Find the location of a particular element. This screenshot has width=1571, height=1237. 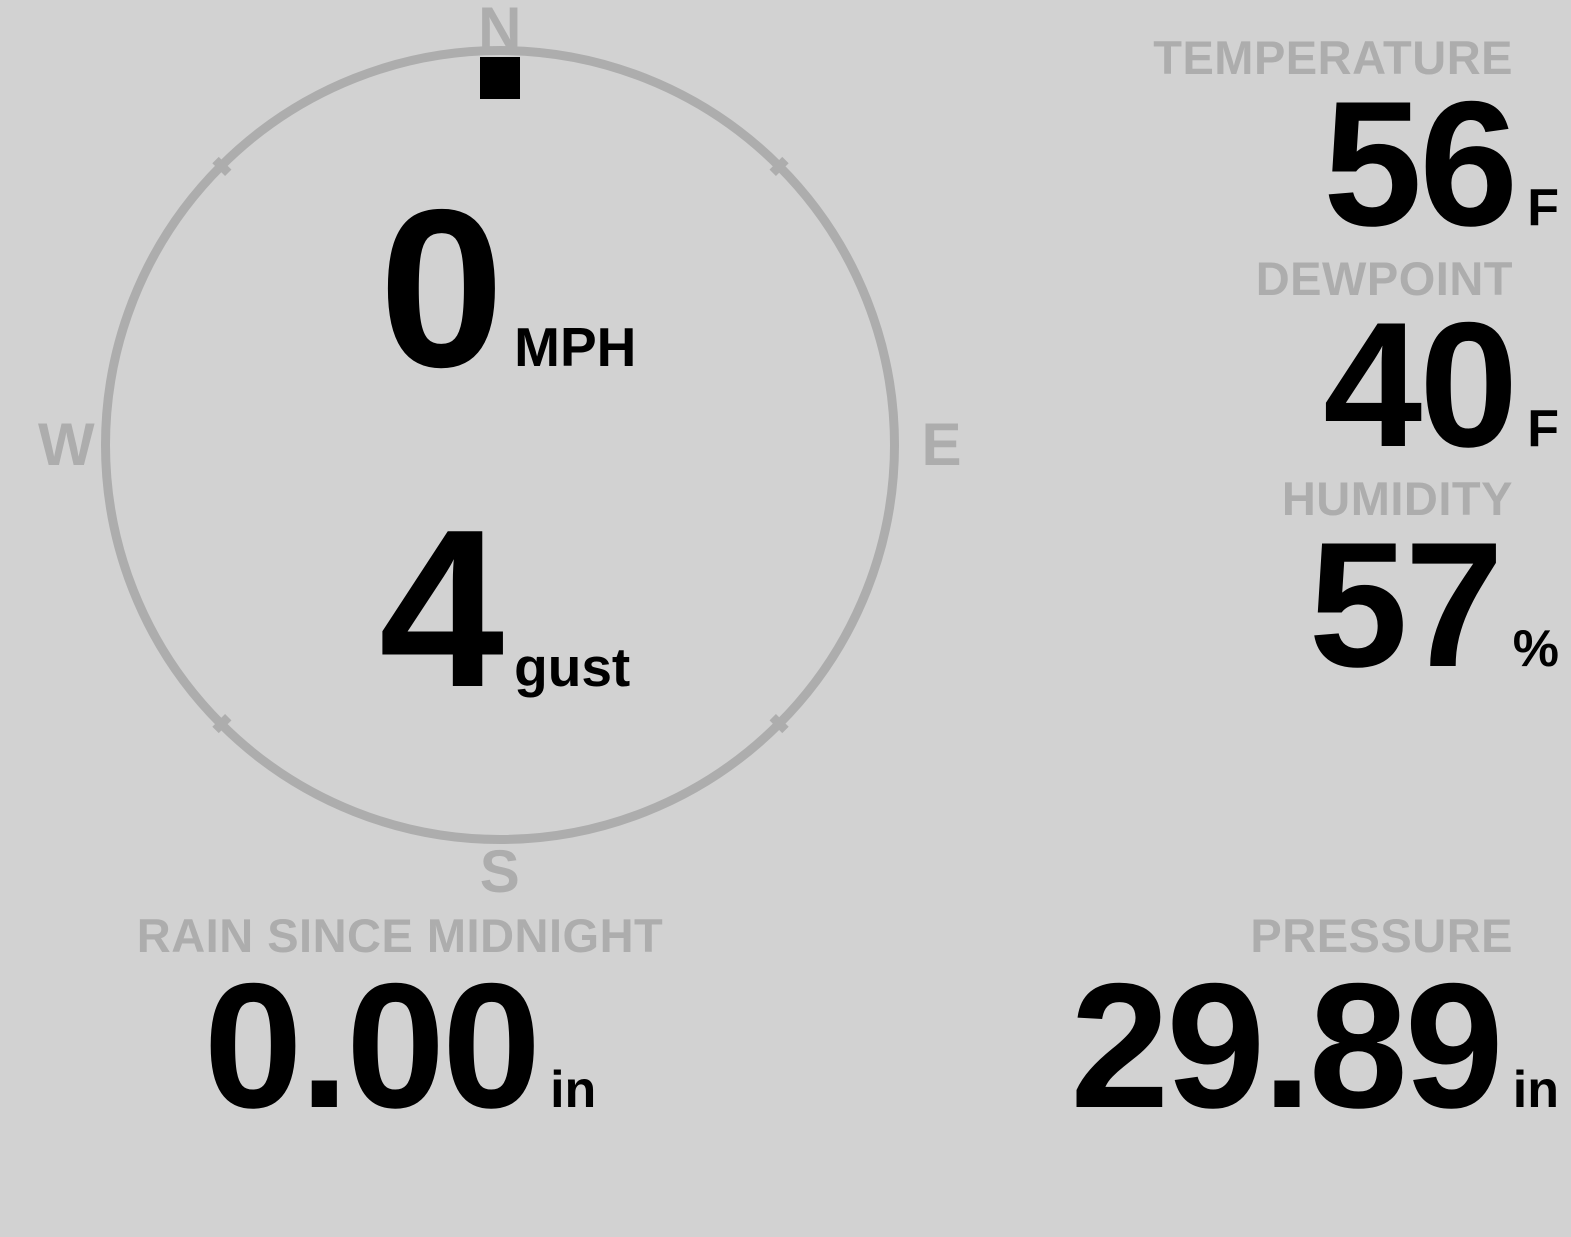

metric-label: TEMPERATURE is located at coordinates (1333, 57).